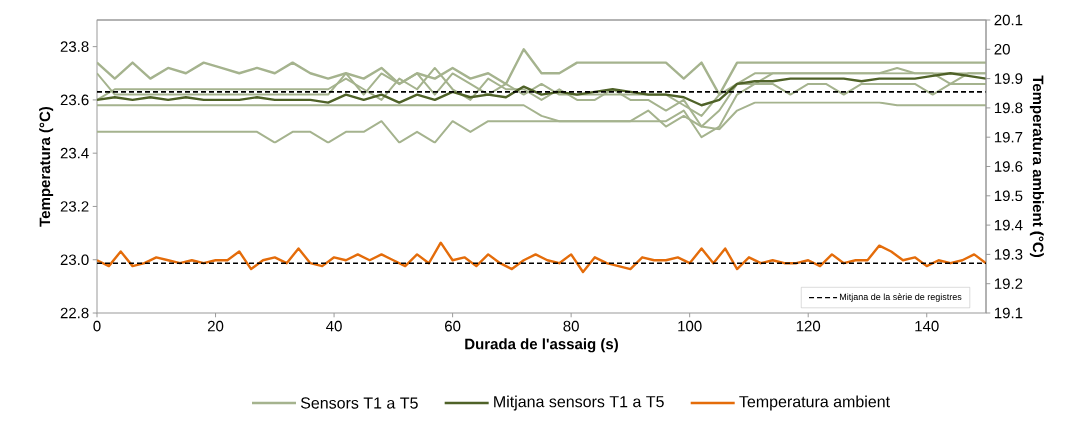  I want to click on y2-tick-label: 19.1, so click(1008, 313).